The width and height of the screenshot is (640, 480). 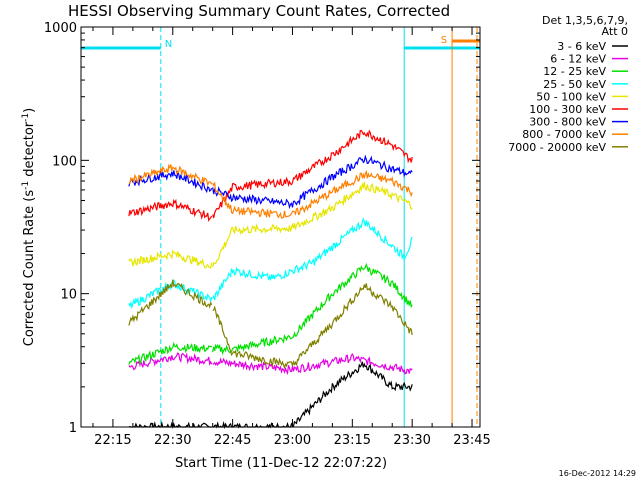 I want to click on x-tick-label: 23:15, so click(x=352, y=440).